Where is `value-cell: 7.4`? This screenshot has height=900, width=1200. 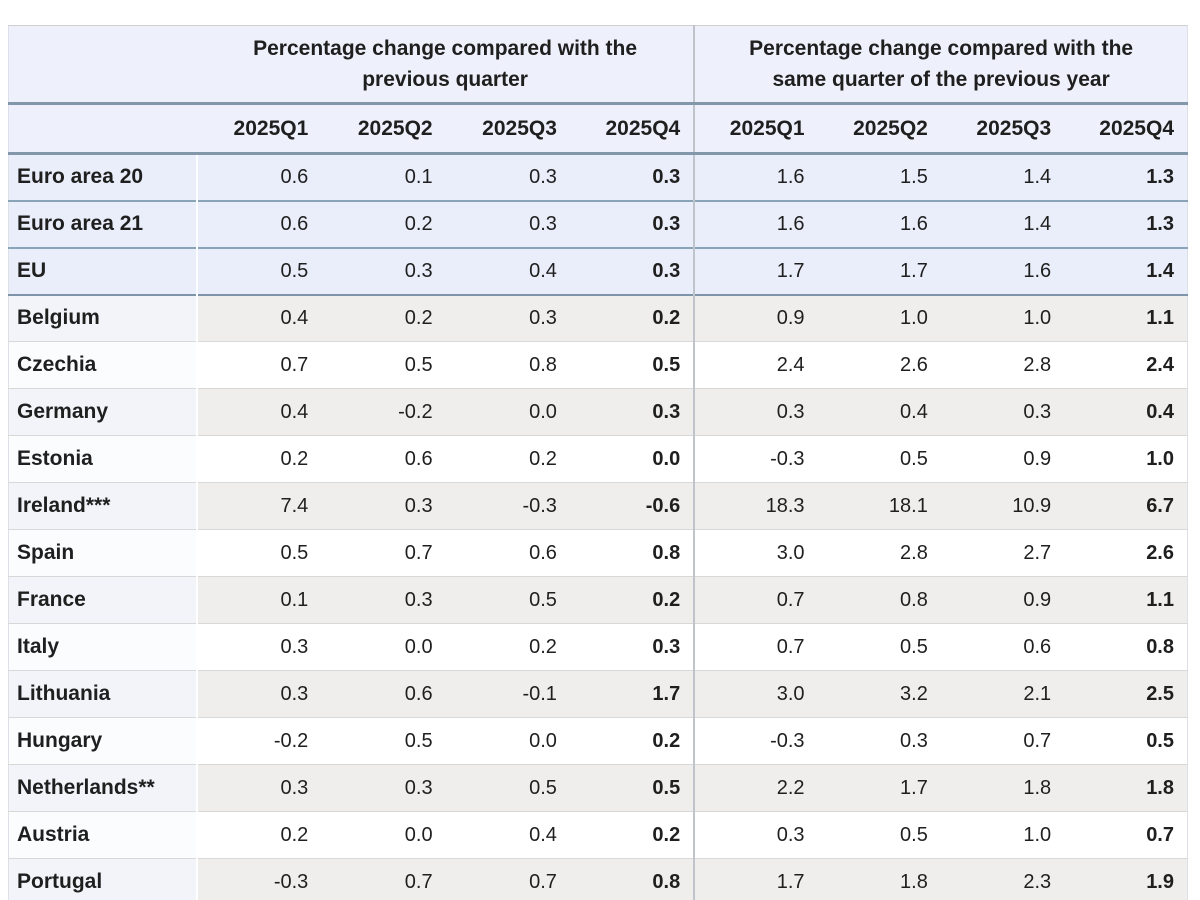
value-cell: 7.4 is located at coordinates (259, 506).